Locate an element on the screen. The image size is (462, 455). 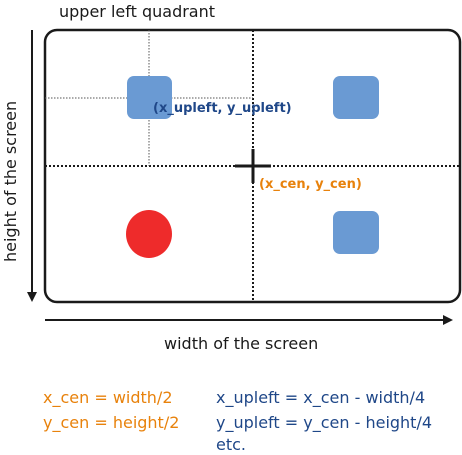
equation-x-upleft: x_upleft = x_cen - width/4 is located at coordinates (321, 397).